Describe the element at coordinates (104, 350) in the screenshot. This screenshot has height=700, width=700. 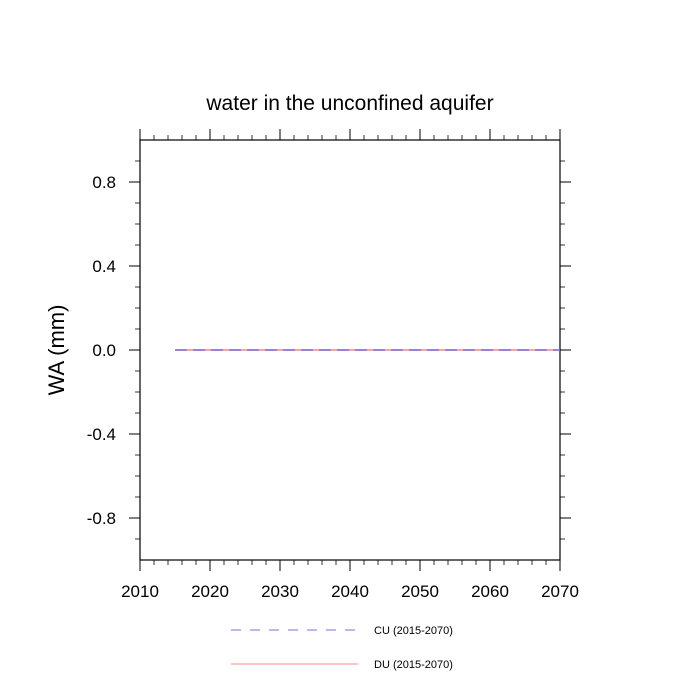
I see `y-tick-label: 0.0` at that location.